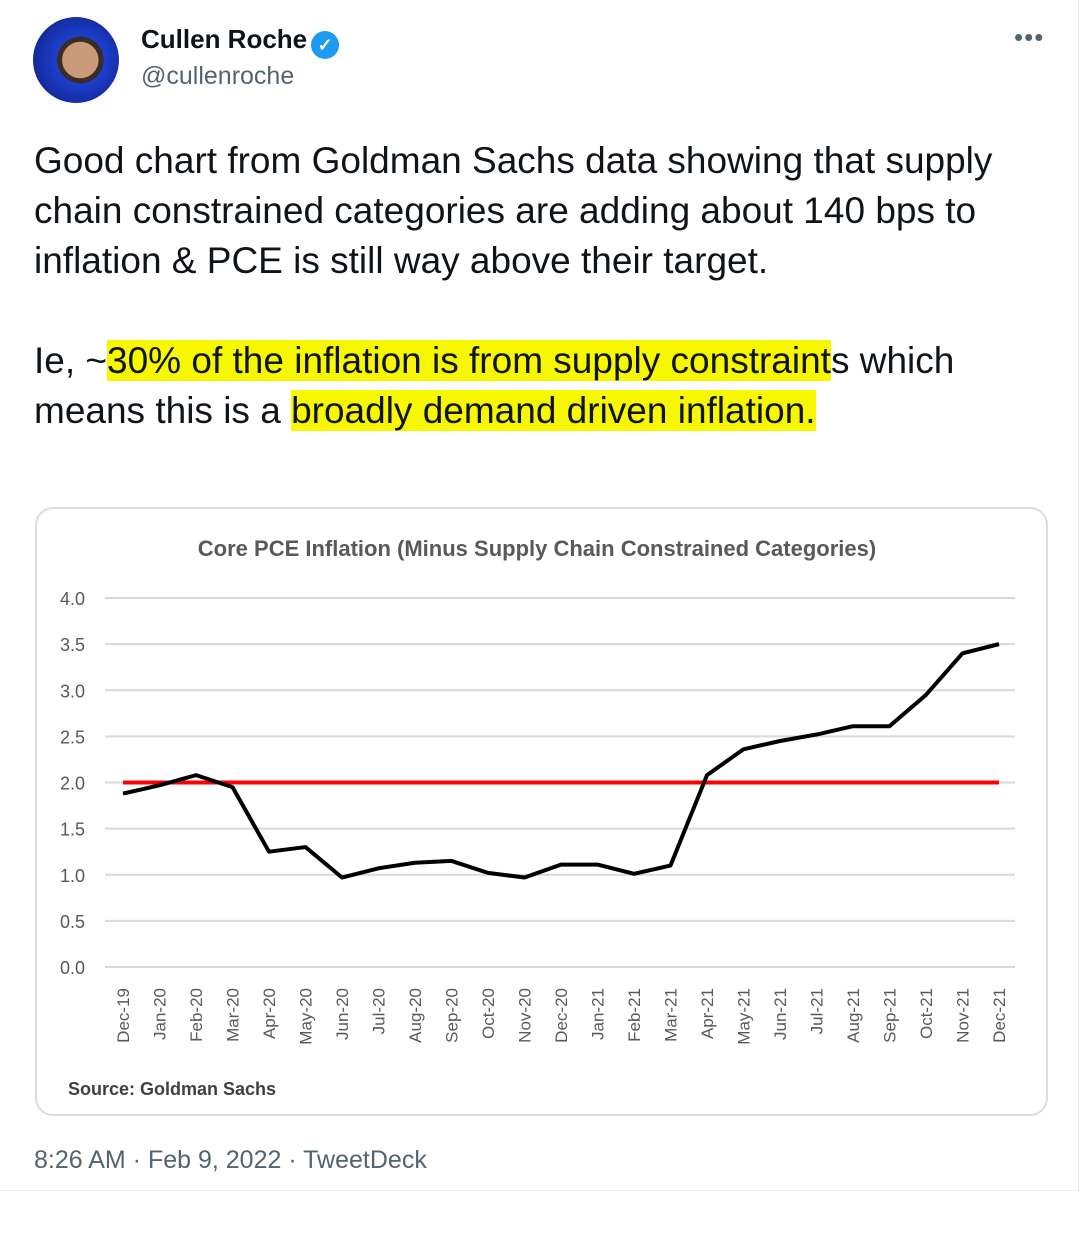 This screenshot has width=1080, height=1241. Describe the element at coordinates (72, 968) in the screenshot. I see `y-tick-label: 0.0` at that location.